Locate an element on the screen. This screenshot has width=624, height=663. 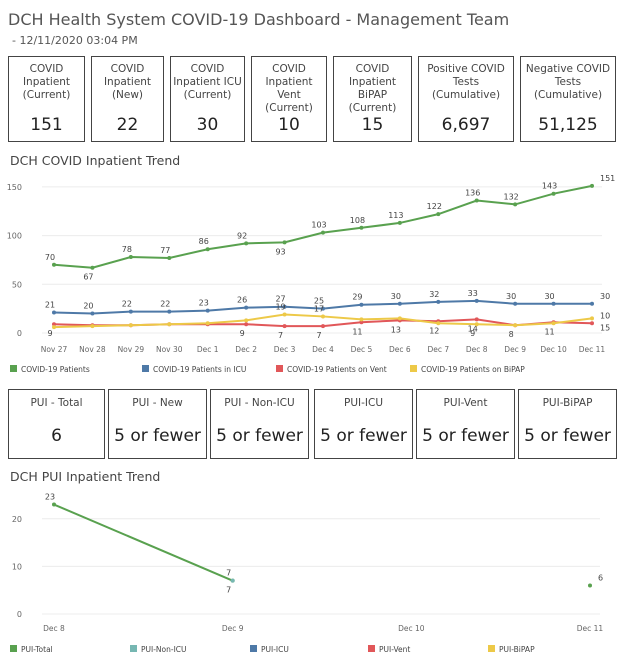
kpi-label: COVID Inpatient BiPAP (Current) is located at coordinates (372, 88).